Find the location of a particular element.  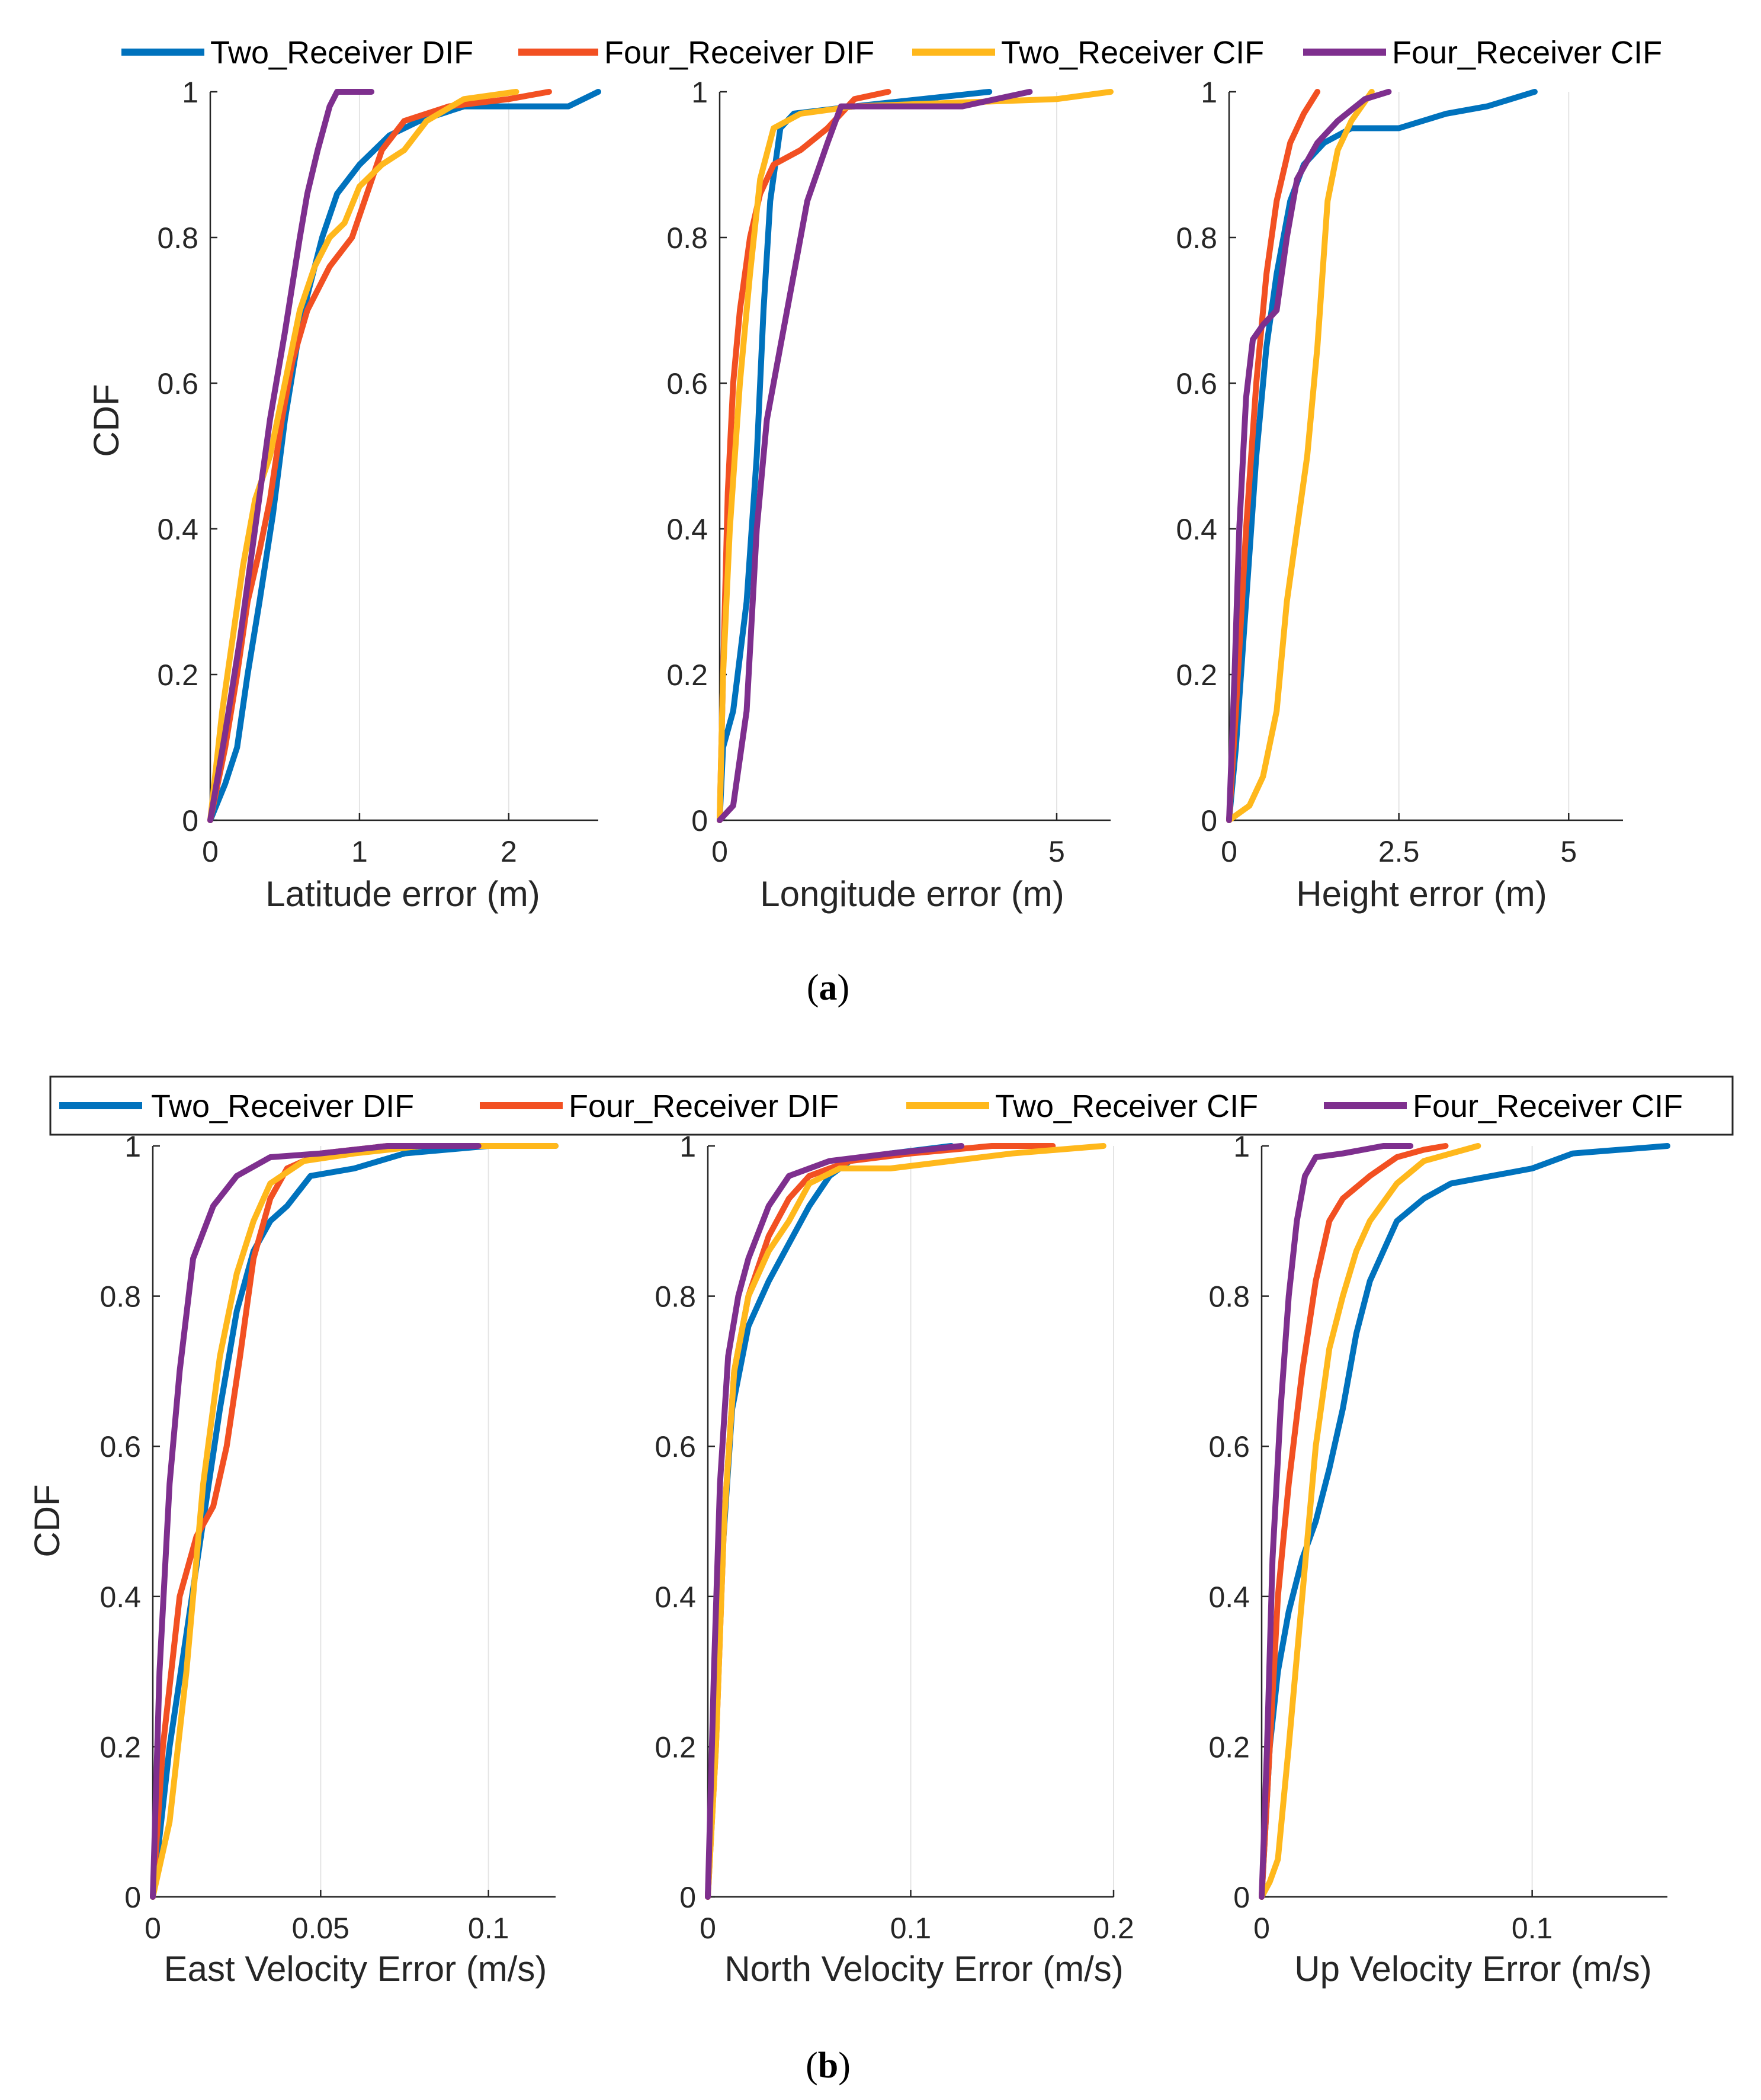

hgt-xtick-label-0: 0 is located at coordinates (1229, 851).